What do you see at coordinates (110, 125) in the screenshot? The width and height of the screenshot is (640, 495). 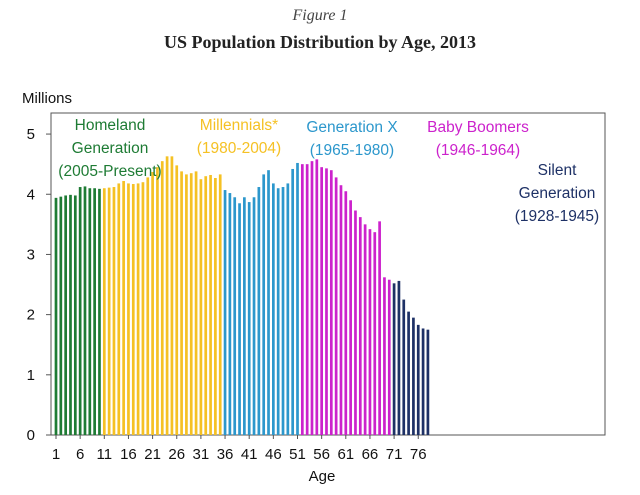 I see `generation-label: Homeland` at bounding box center [110, 125].